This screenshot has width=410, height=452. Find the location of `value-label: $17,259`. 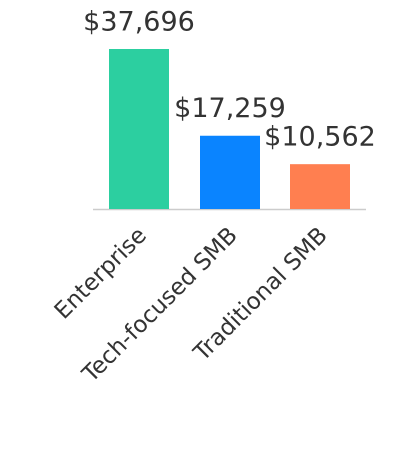

value-label: $17,259 is located at coordinates (230, 108).